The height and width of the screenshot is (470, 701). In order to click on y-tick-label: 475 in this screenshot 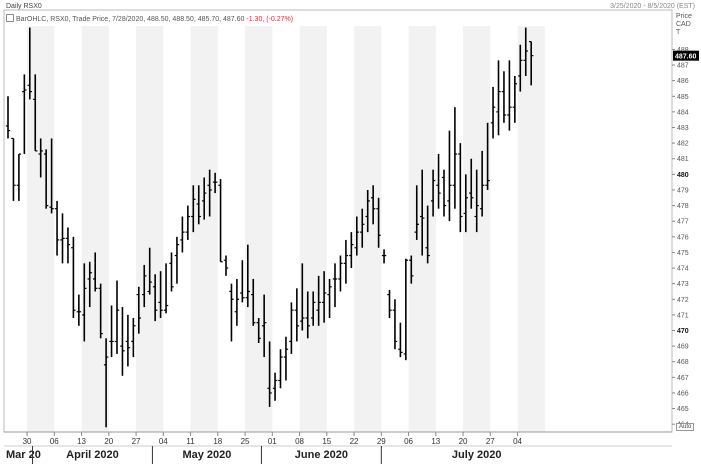, I will do `click(683, 253)`.